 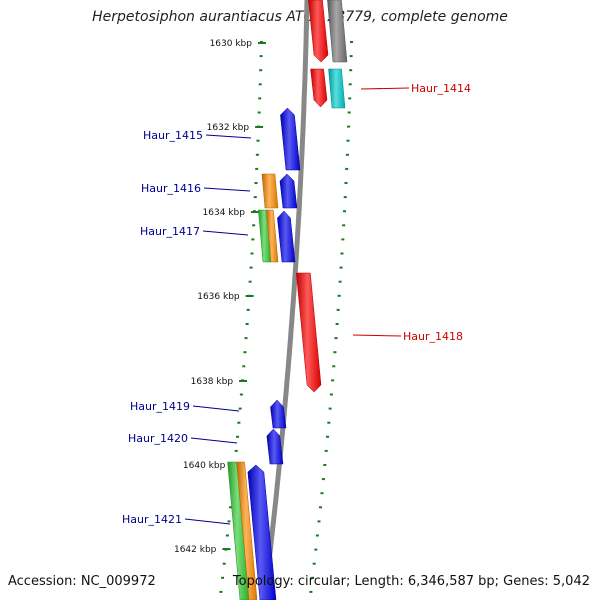 I want to click on tick-label: 1630 kbp, so click(x=231, y=44).